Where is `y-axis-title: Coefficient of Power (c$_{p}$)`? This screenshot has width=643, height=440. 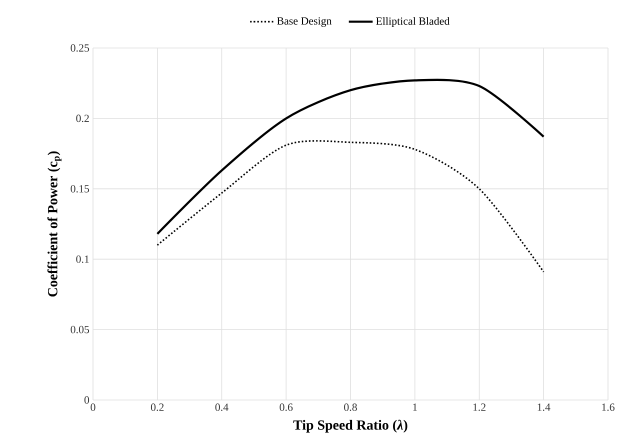
y-axis-title: Coefficient of Power (c$_{p}$) is located at coordinates (54, 224).